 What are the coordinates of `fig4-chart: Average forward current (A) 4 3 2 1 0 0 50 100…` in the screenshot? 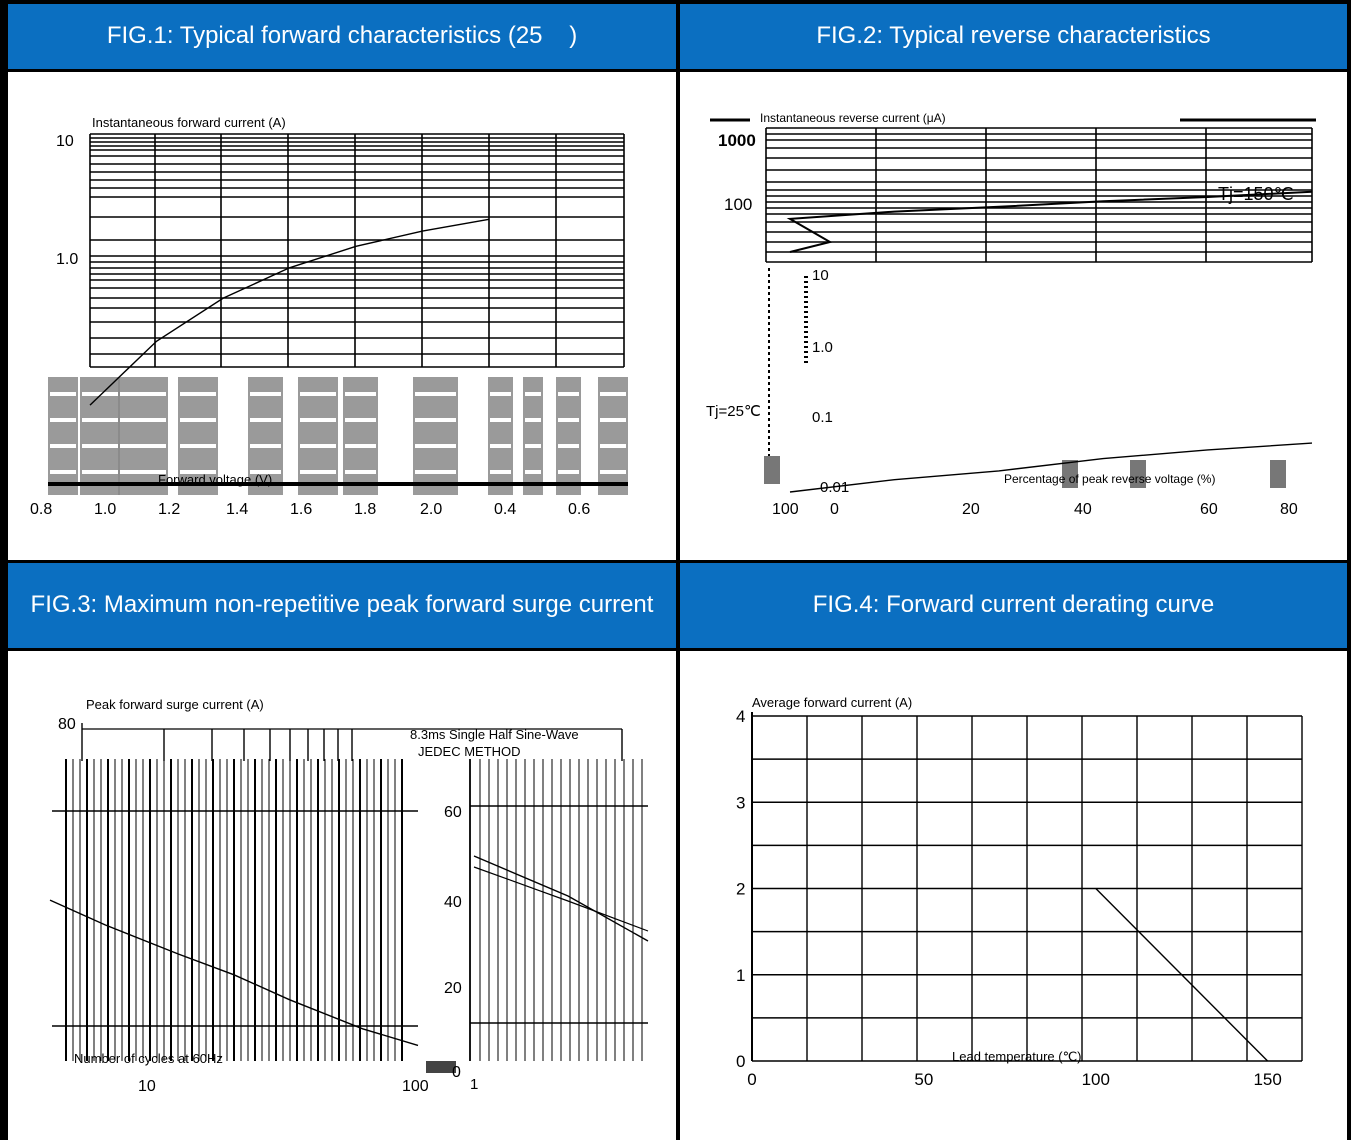 It's located at (1019, 892).